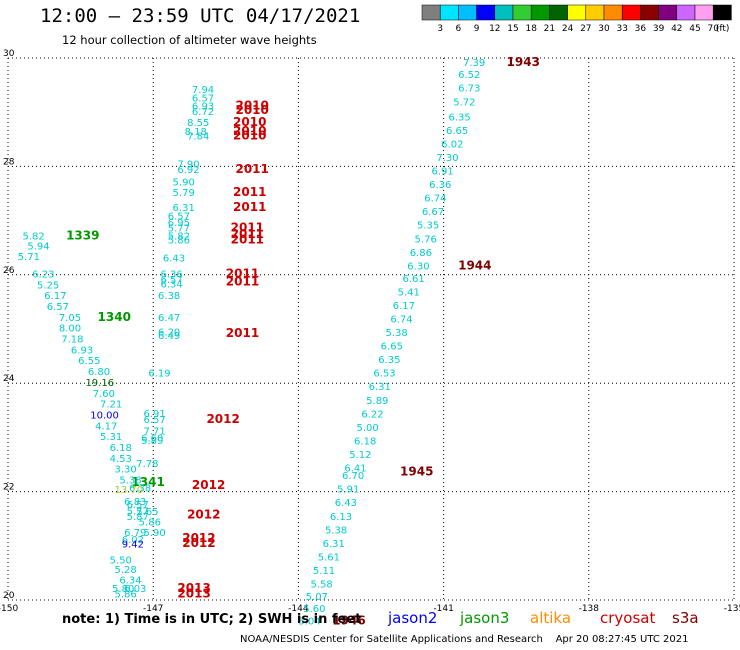  Describe the element at coordinates (418, 266) in the screenshot. I see `wave-height-label: 6.30` at that location.